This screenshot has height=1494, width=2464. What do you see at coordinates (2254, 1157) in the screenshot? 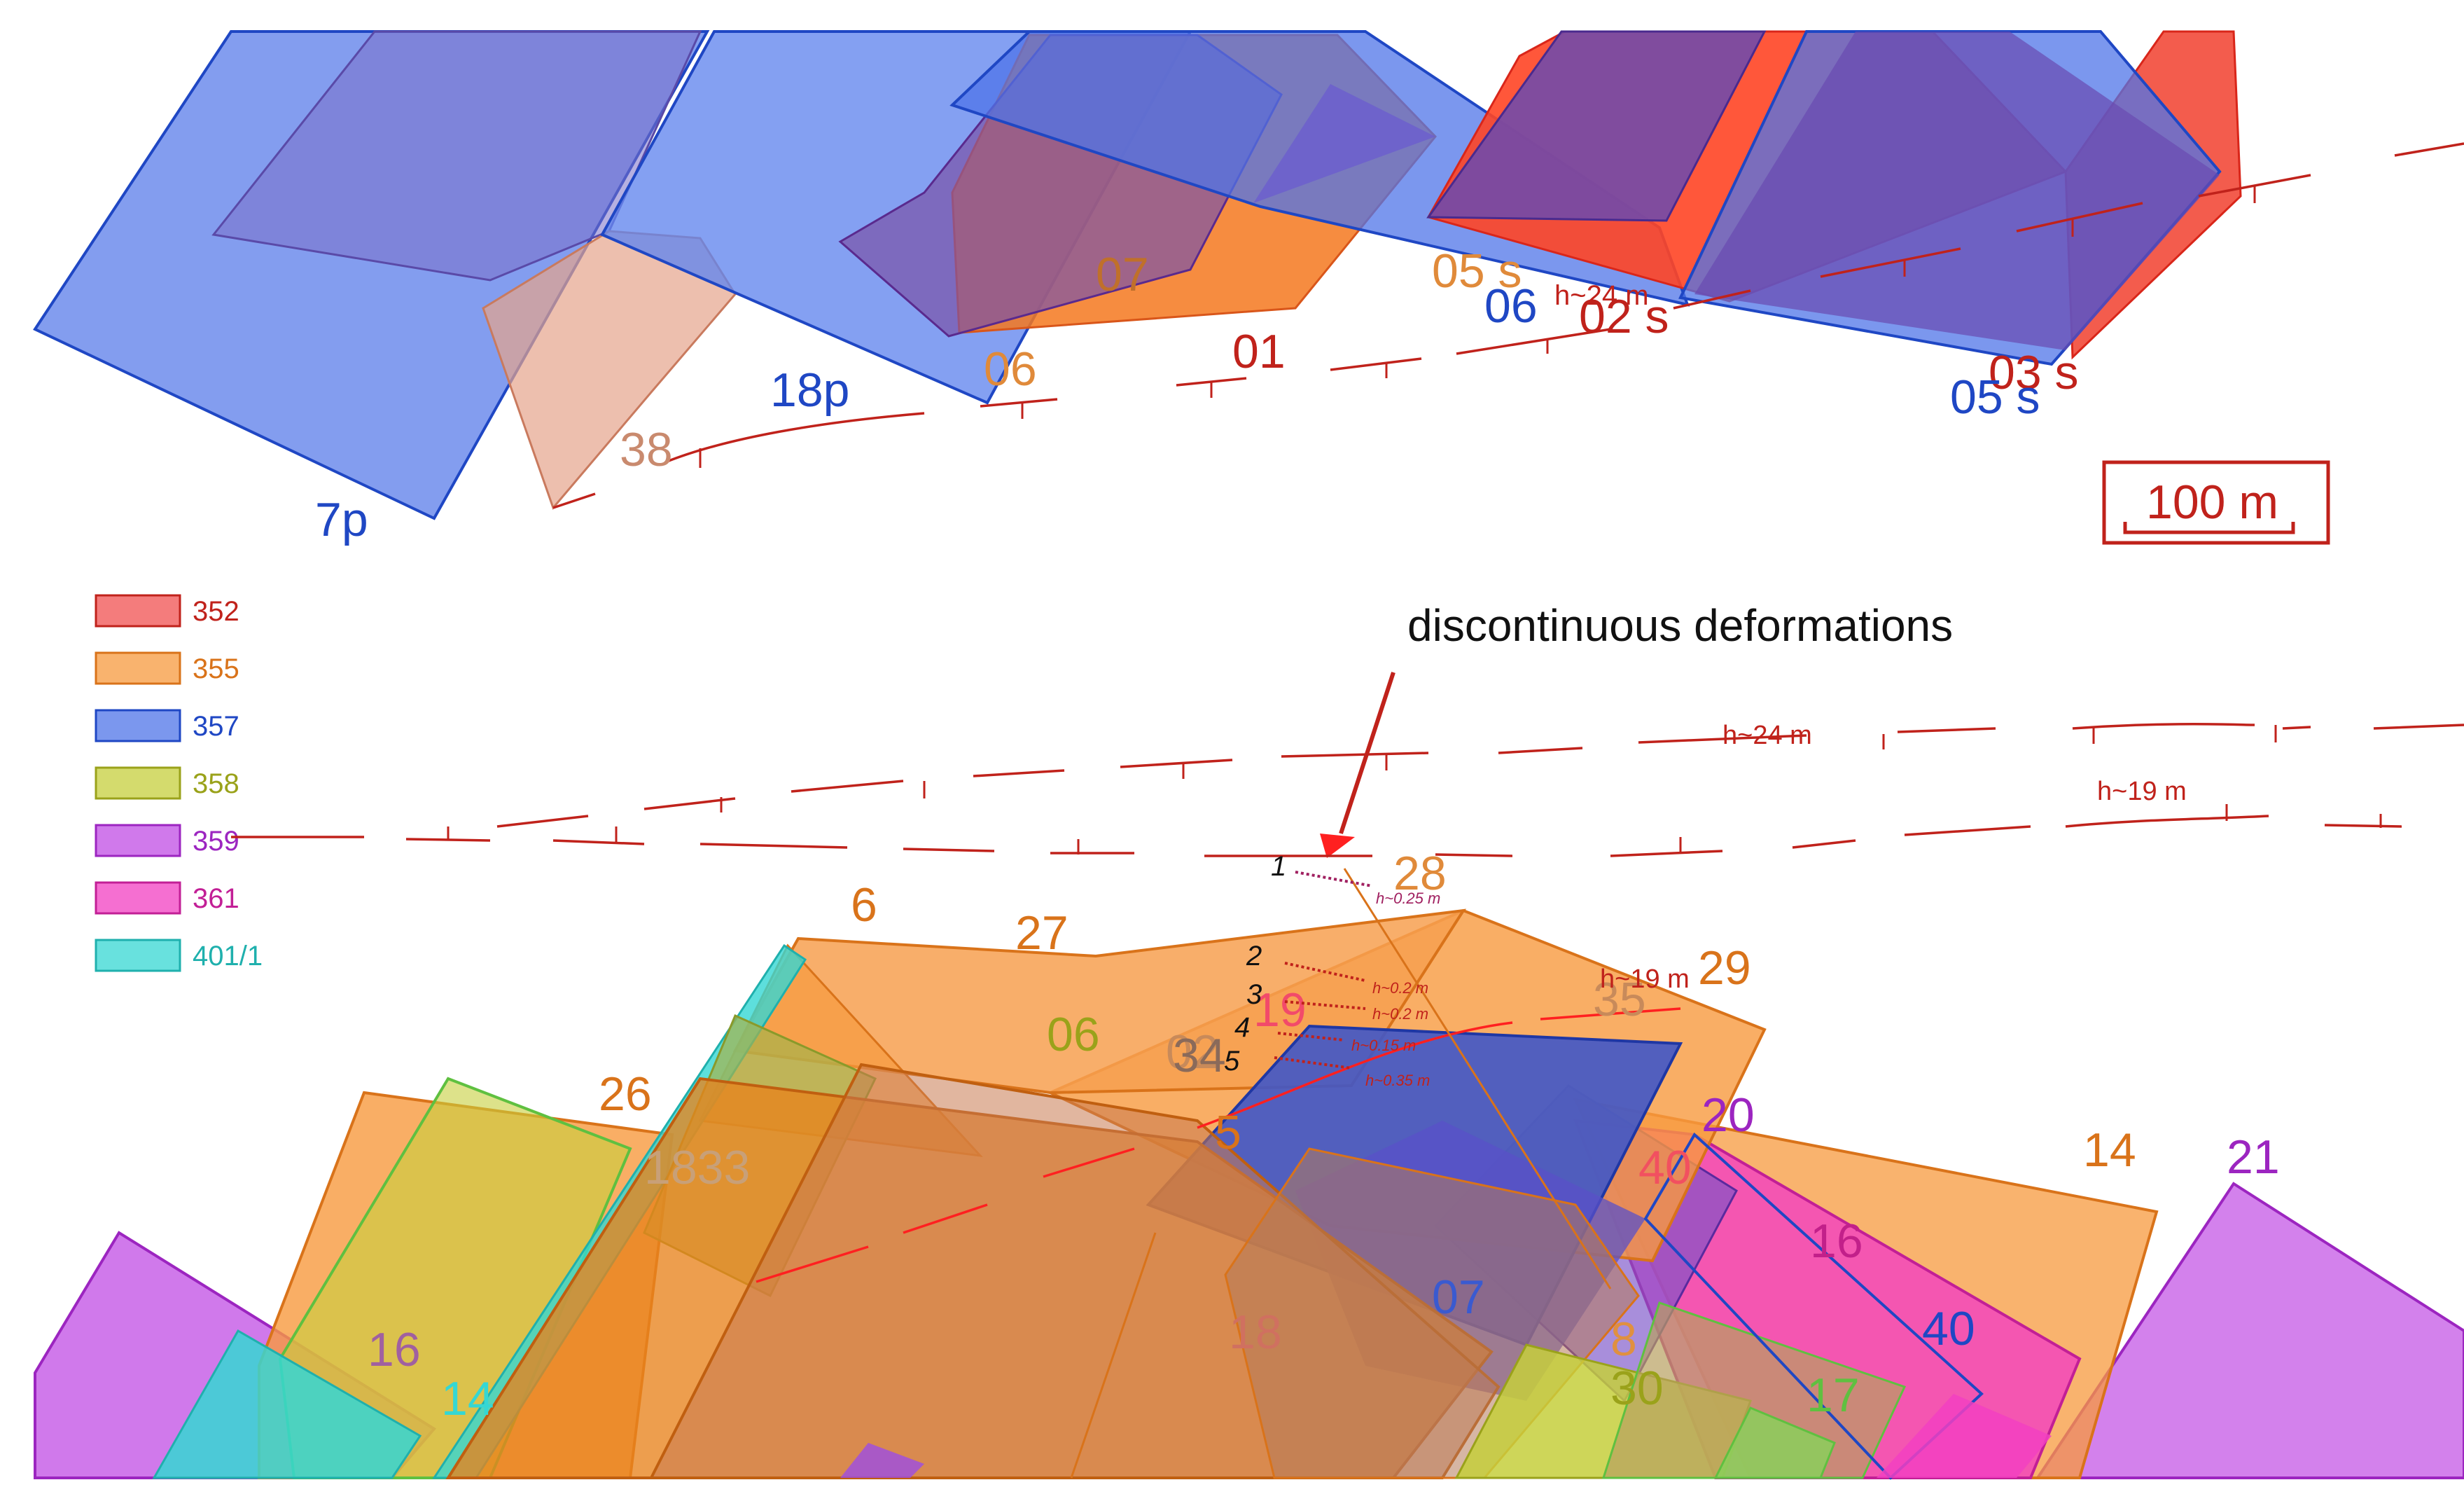
I see `label-21: 21` at bounding box center [2254, 1157].